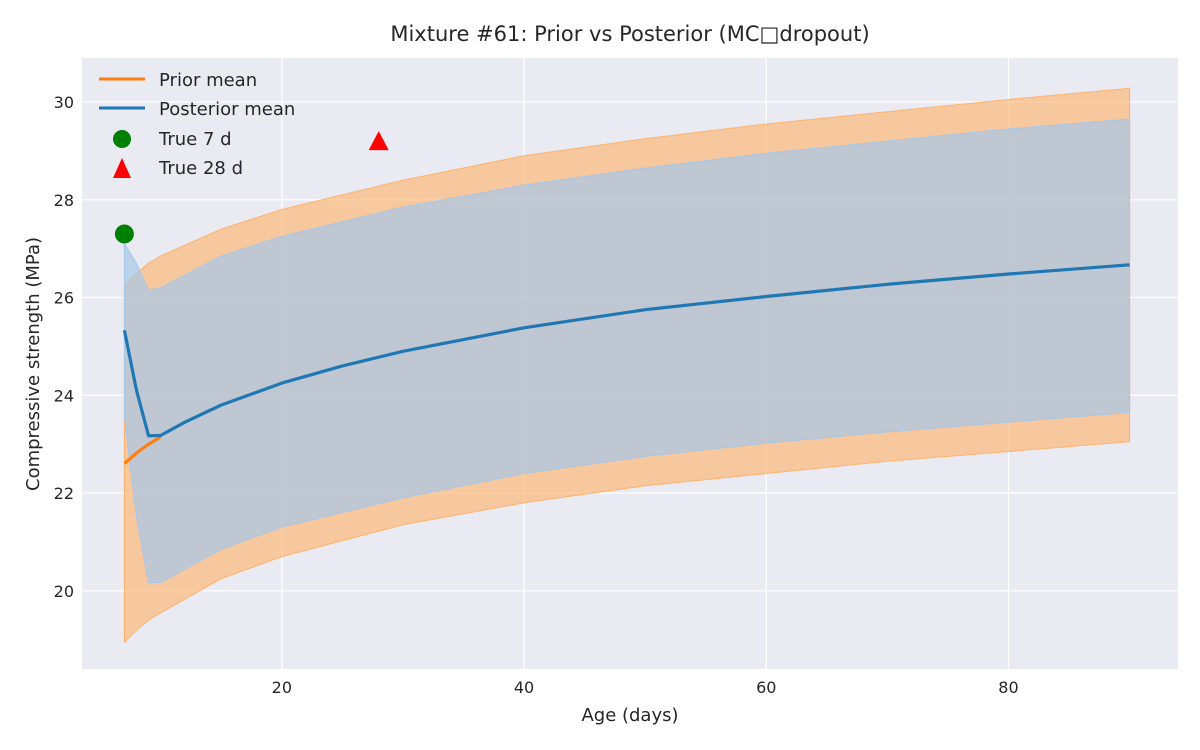 The height and width of the screenshot is (750, 1200). I want to click on legend-posterior-label: Posterior mean, so click(227, 109).